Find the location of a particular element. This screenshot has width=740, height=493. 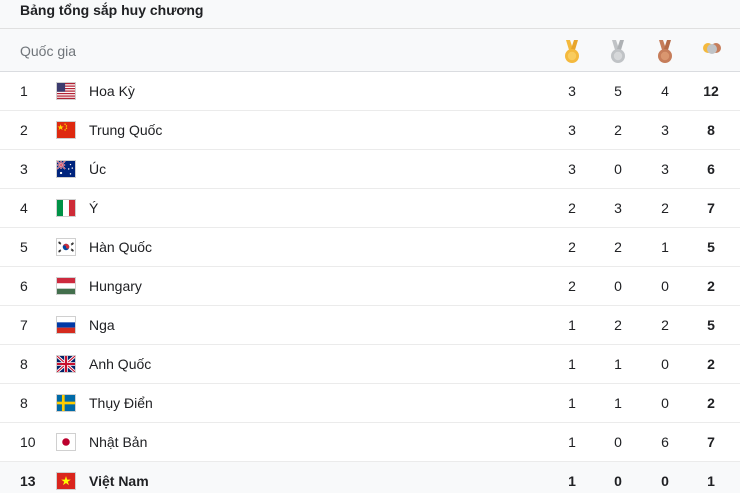

flag-china-icon is located at coordinates (66, 130).